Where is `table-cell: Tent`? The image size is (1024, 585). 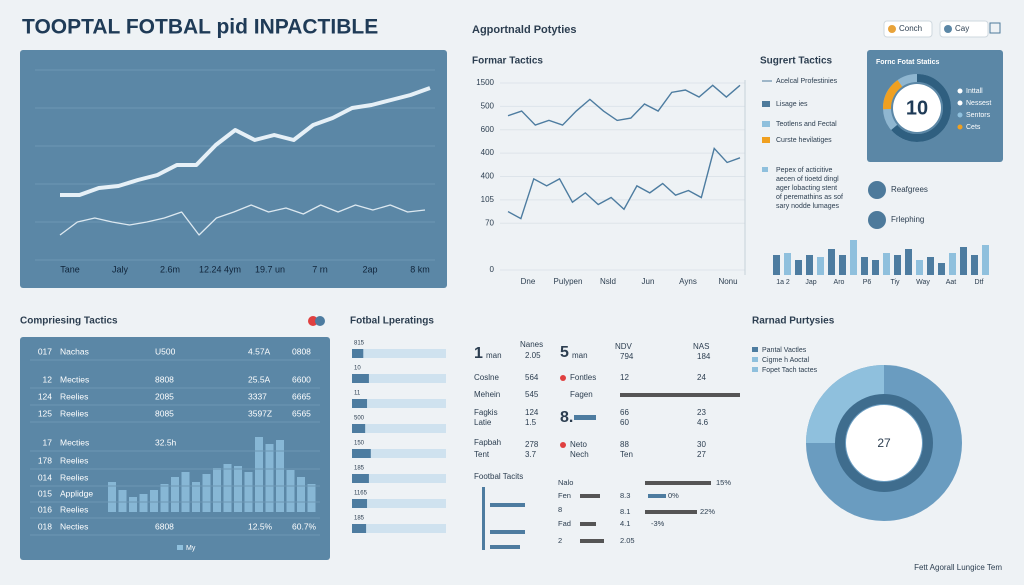 table-cell: Tent is located at coordinates (482, 454).